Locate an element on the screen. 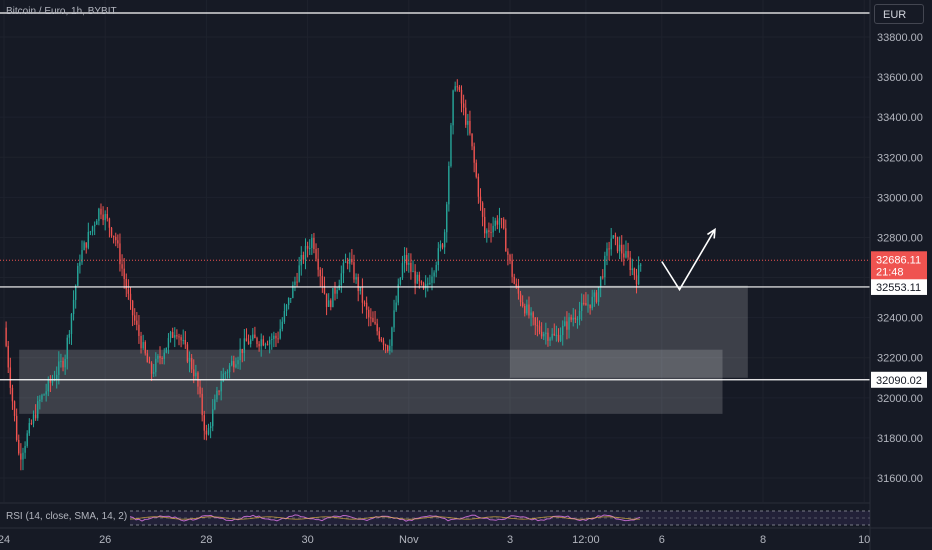  rsi-indicator-label: RSI (14, close, SMA, 14, 2) is located at coordinates (67, 516).